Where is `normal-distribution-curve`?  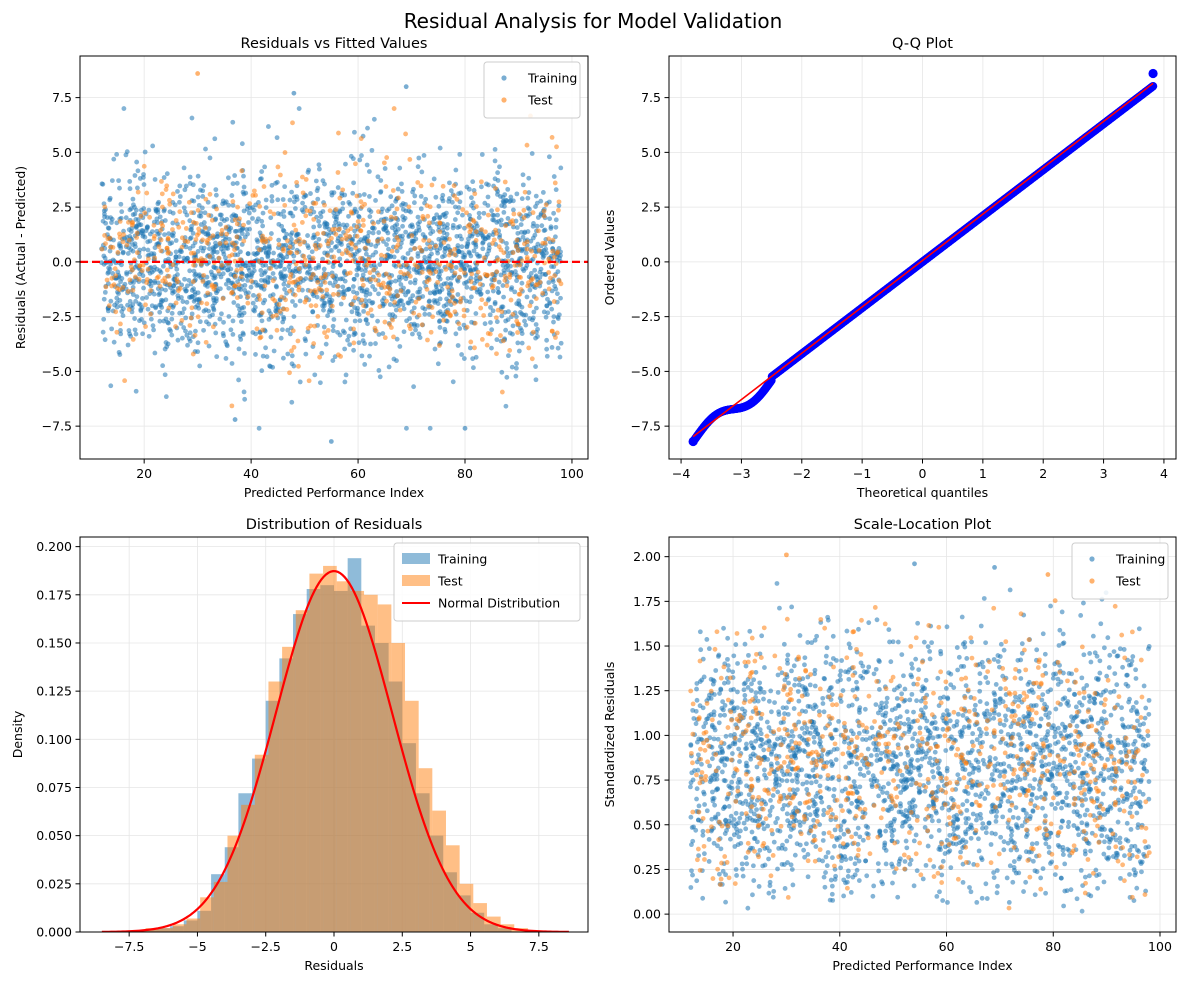
normal-distribution-curve is located at coordinates (335, 751).